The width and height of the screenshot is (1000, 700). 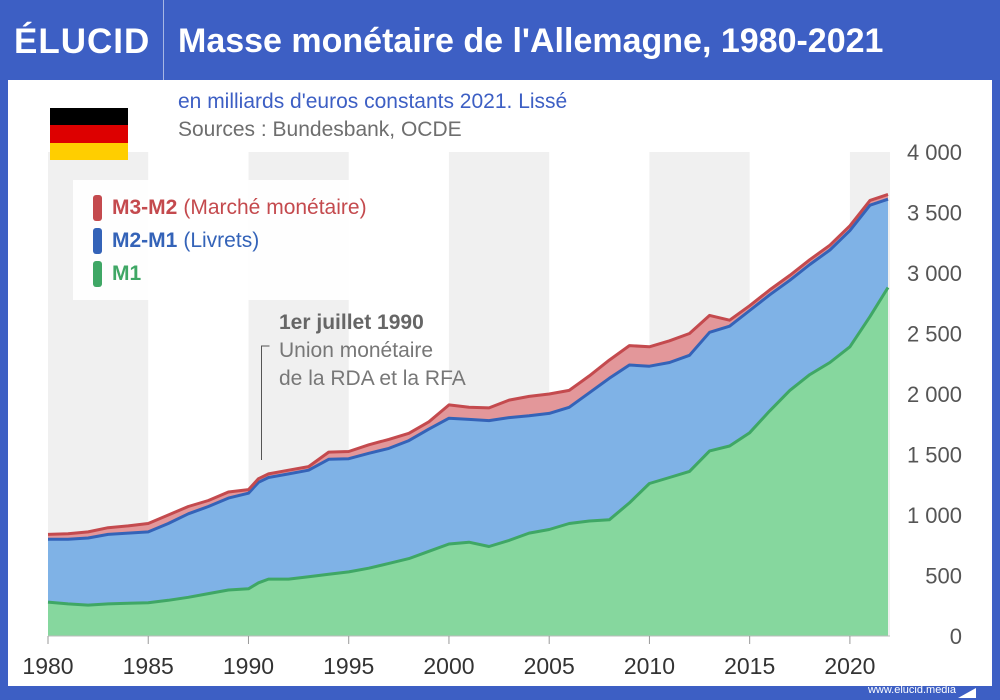 I want to click on elucid-mark-icon, so click(x=967, y=693).